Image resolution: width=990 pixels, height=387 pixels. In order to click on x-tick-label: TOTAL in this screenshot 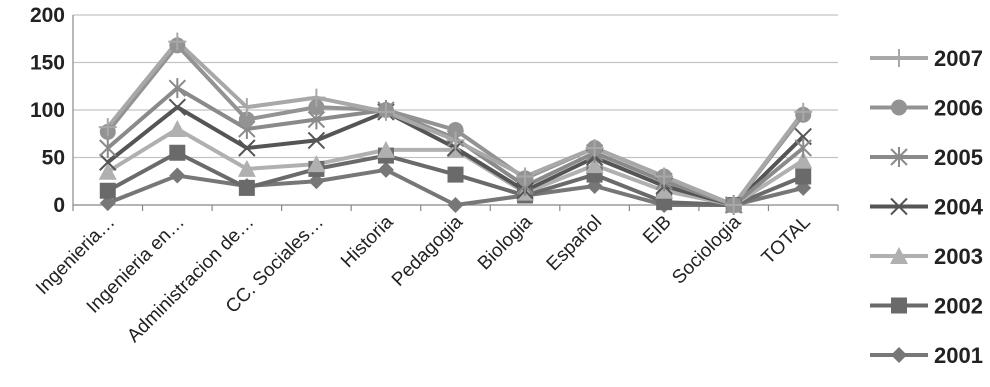, I will do `click(786, 240)`.